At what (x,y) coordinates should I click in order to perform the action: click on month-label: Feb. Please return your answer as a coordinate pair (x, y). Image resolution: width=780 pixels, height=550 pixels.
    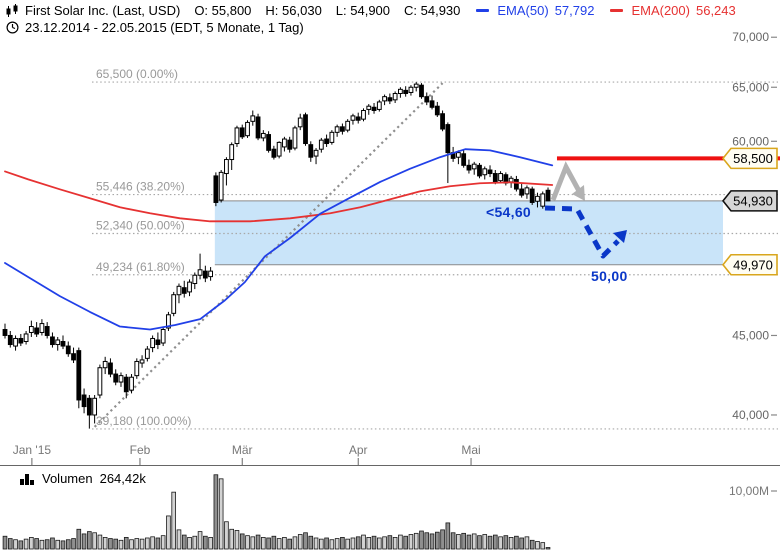
    Looking at the image, I should click on (140, 450).